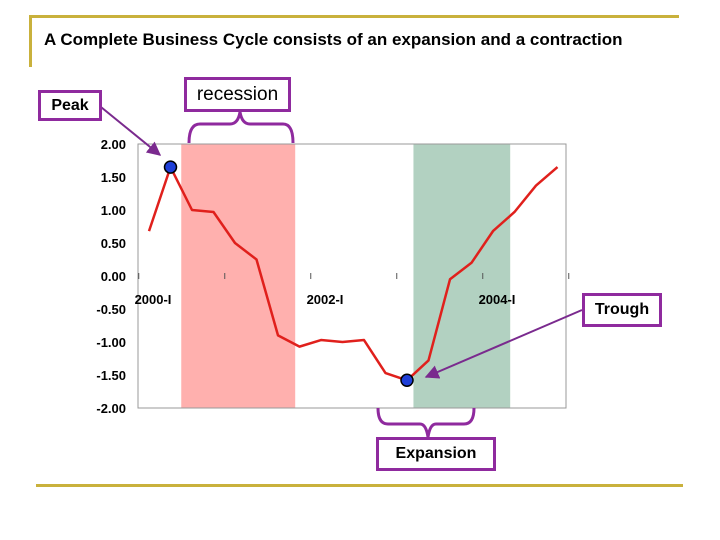 The image size is (720, 540). I want to click on peak-label: Peak, so click(70, 105).